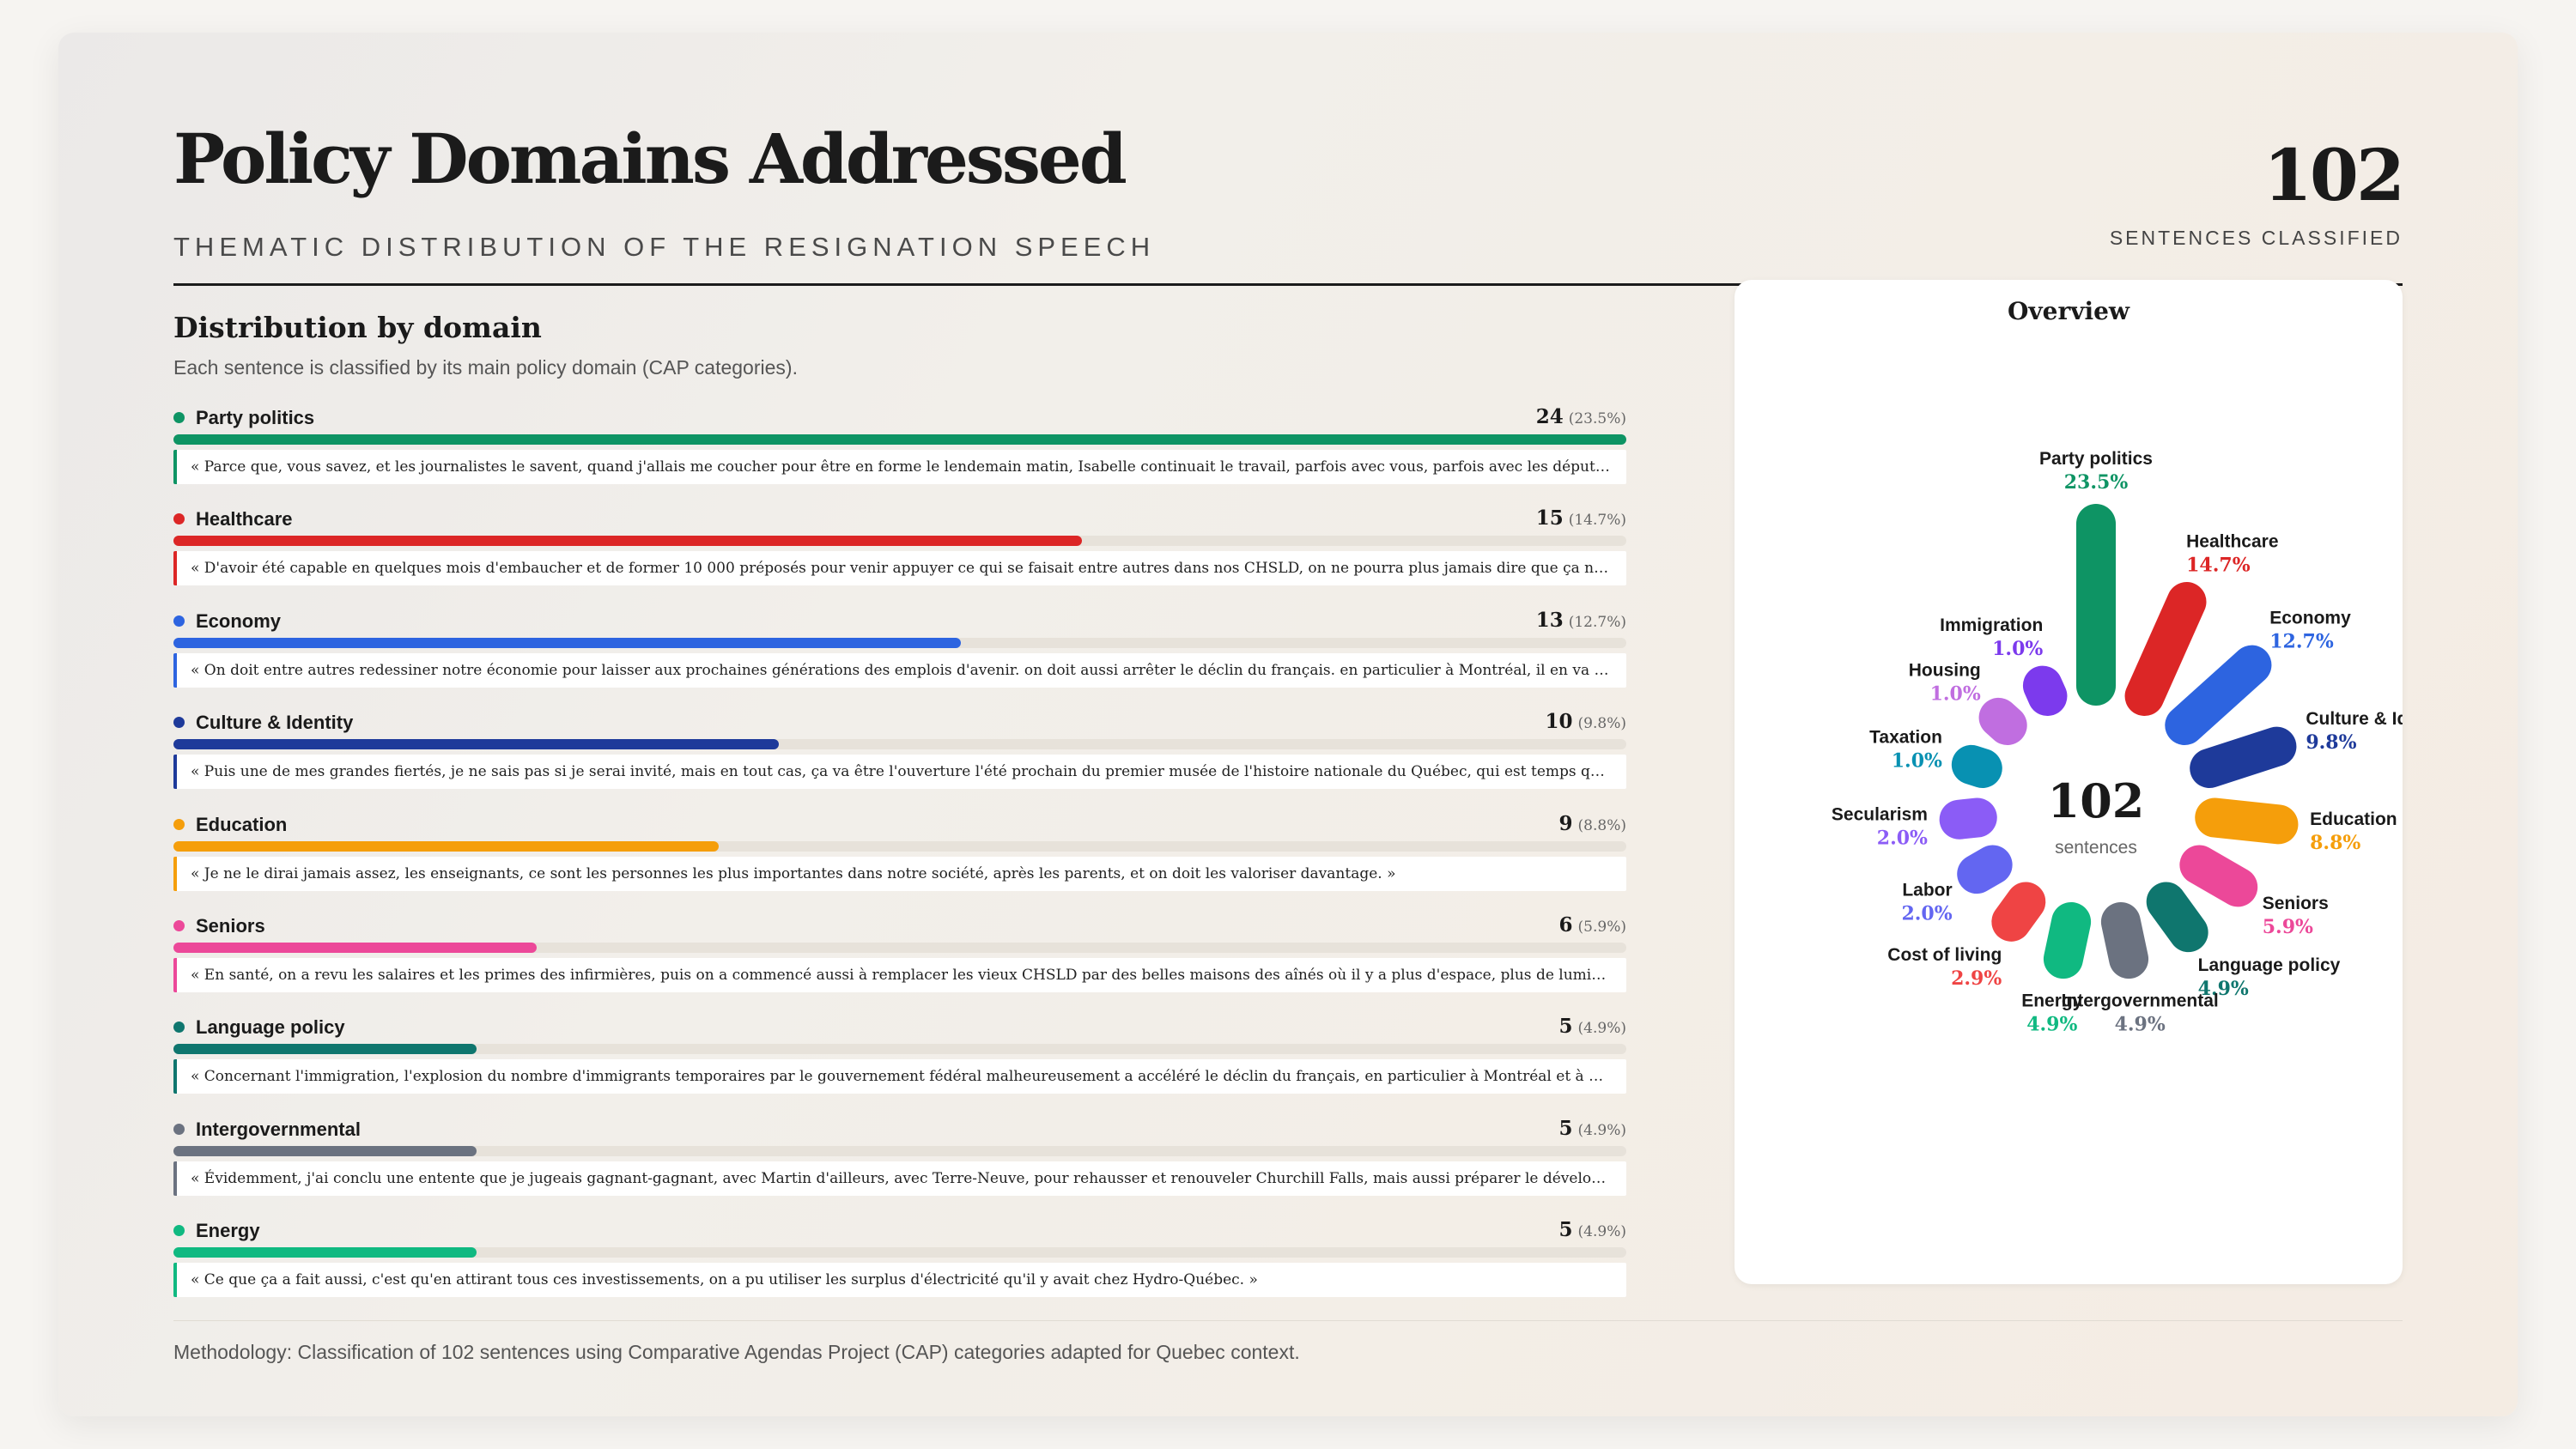 The image size is (2576, 1449). What do you see at coordinates (244, 519) in the screenshot?
I see `domain-name: Healthcare` at bounding box center [244, 519].